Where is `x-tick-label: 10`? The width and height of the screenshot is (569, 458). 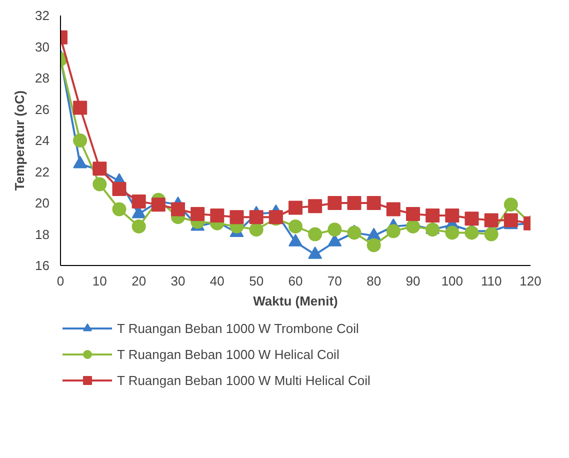
x-tick-label: 10 is located at coordinates (99, 281).